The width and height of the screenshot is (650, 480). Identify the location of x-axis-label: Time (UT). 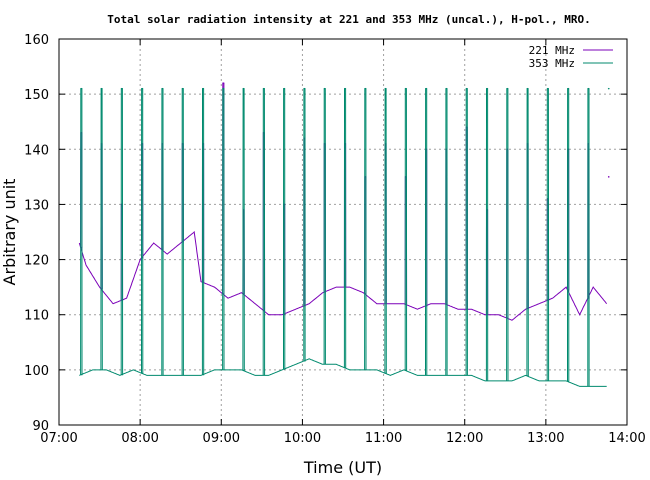
(342, 467).